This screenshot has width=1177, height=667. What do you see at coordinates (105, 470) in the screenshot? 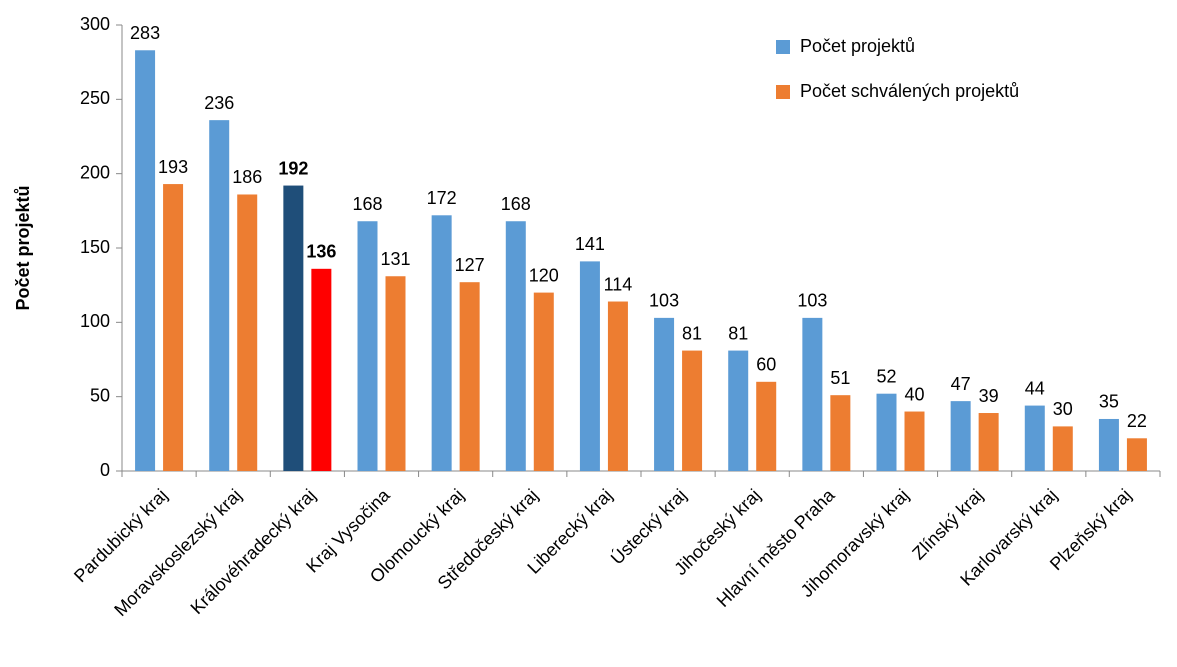
I see `y-tick-label: 0` at bounding box center [105, 470].